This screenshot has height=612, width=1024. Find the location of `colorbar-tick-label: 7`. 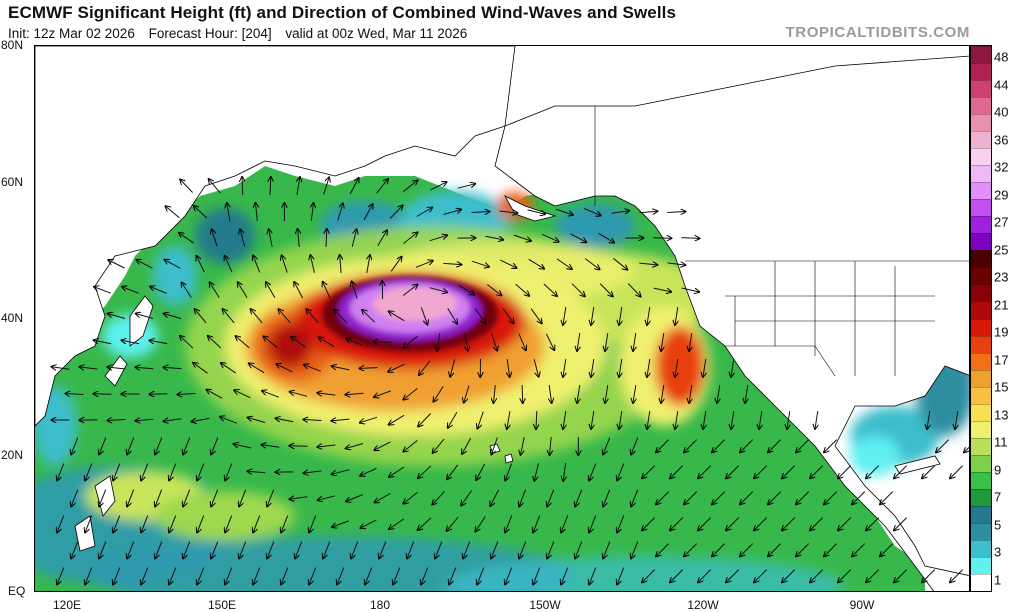

colorbar-tick-label: 7 is located at coordinates (998, 497).